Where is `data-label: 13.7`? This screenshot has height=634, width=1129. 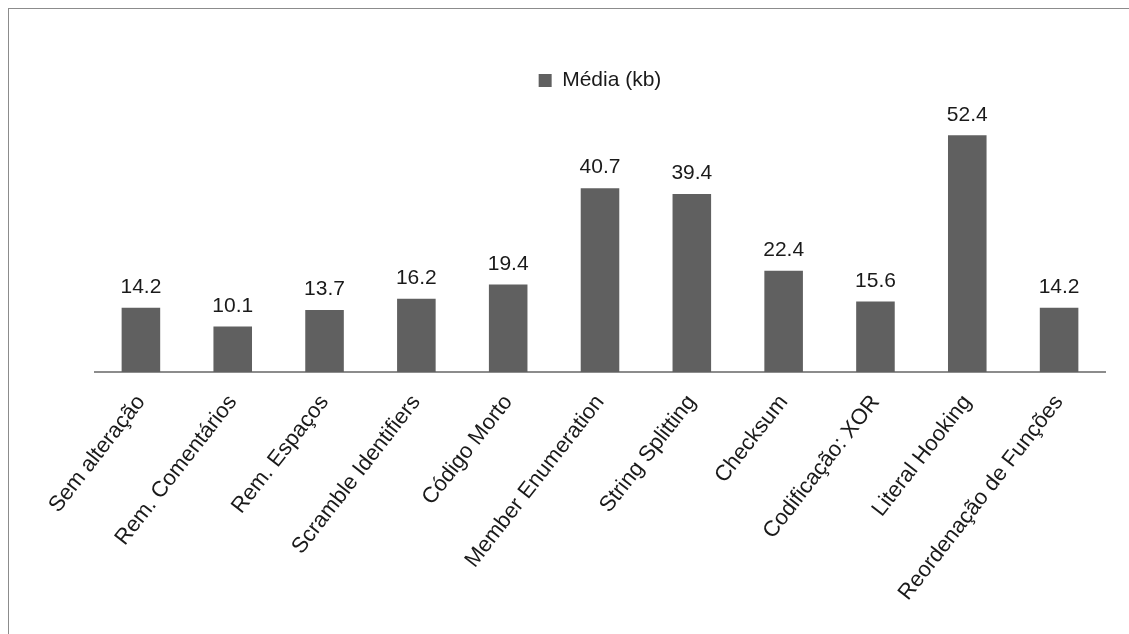
data-label: 13.7 is located at coordinates (324, 288).